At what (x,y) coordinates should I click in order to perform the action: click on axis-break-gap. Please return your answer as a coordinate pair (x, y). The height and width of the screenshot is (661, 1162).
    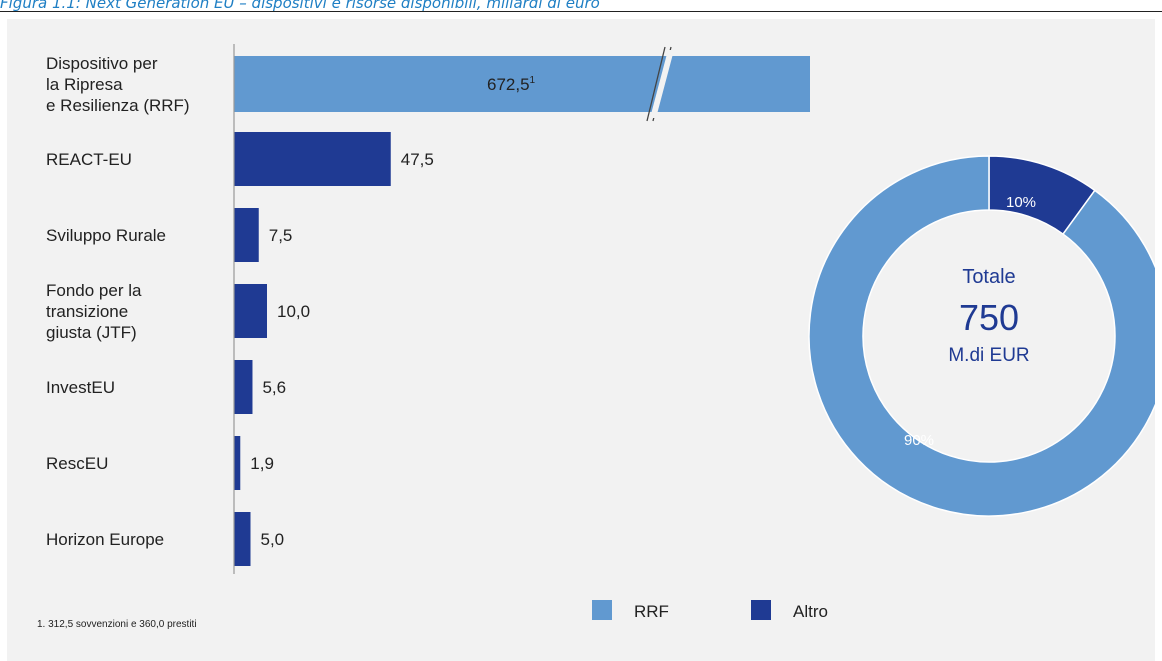
    Looking at the image, I should click on (662, 84).